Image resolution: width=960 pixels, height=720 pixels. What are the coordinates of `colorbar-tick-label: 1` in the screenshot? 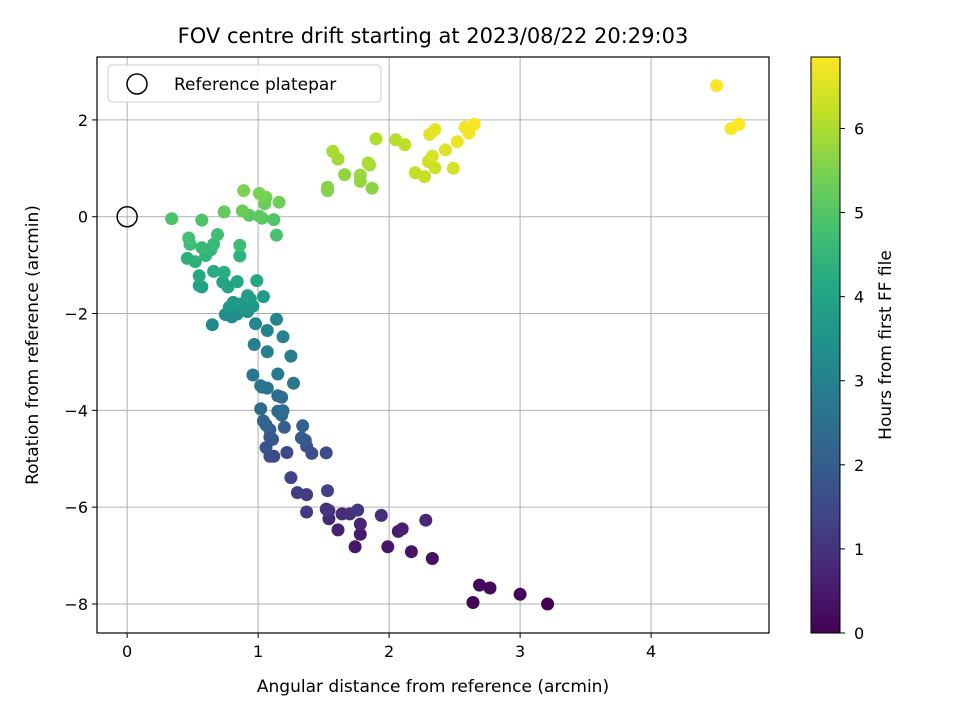 It's located at (859, 549).